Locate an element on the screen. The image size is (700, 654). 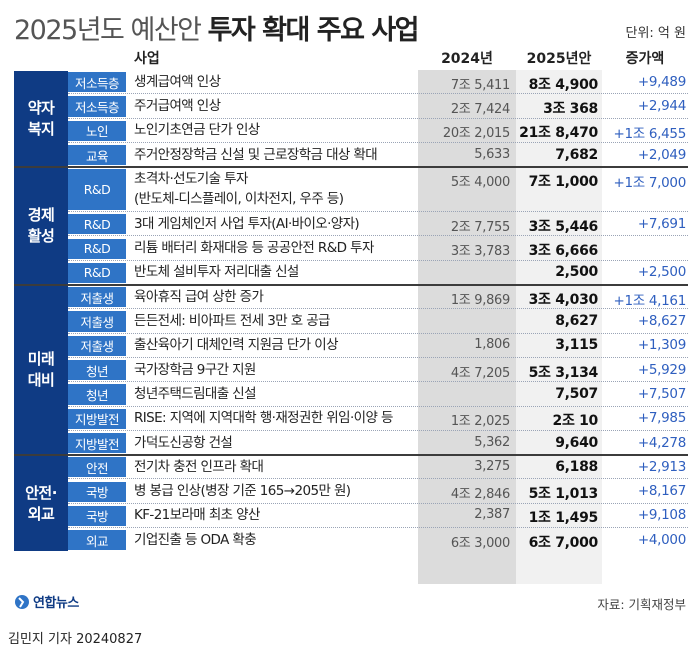
value-2024: 2,387 is located at coordinates (492, 515).